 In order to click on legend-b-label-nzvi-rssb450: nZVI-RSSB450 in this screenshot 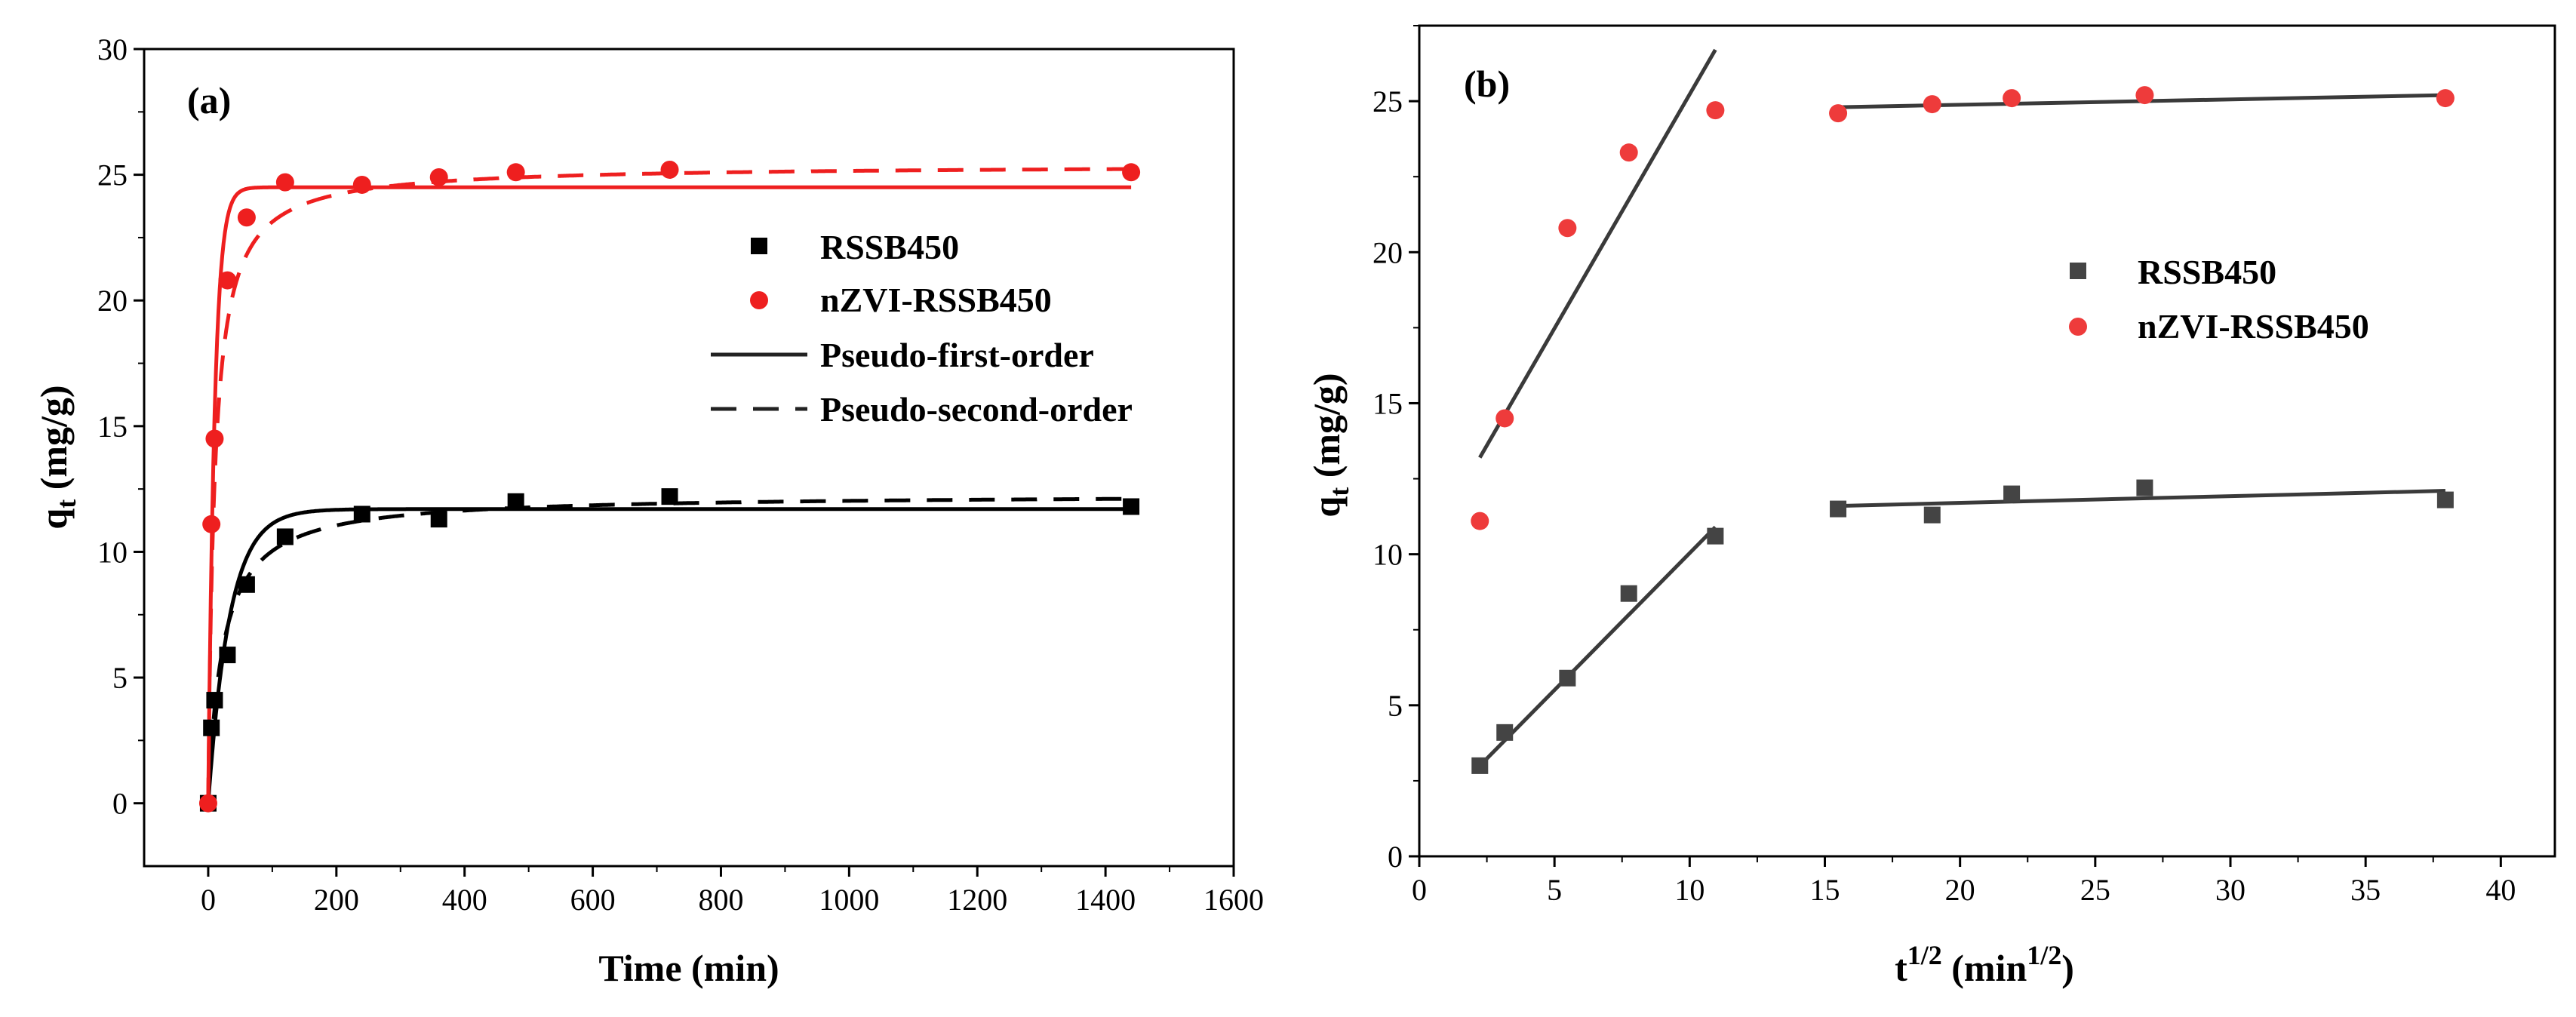, I will do `click(2253, 326)`.